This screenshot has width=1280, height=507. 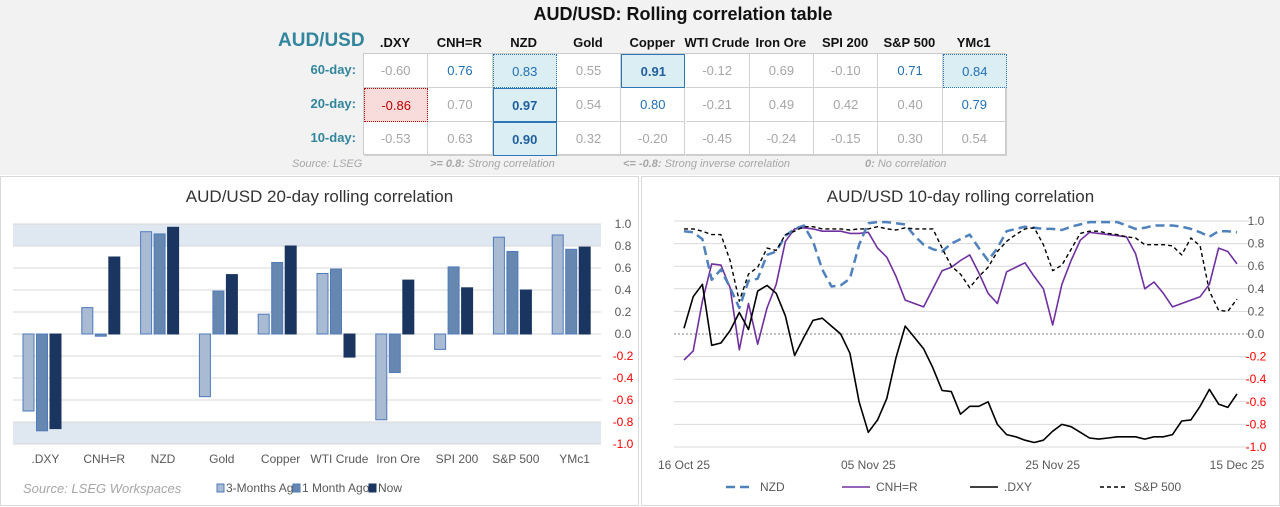 I want to click on table-cell: -0.12, so click(x=717, y=71).